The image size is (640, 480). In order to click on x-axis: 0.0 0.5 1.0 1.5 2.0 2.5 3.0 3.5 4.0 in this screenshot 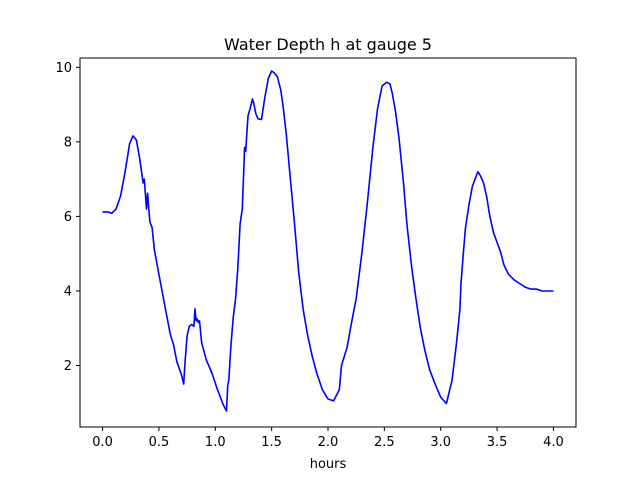, I will do `click(328, 438)`.